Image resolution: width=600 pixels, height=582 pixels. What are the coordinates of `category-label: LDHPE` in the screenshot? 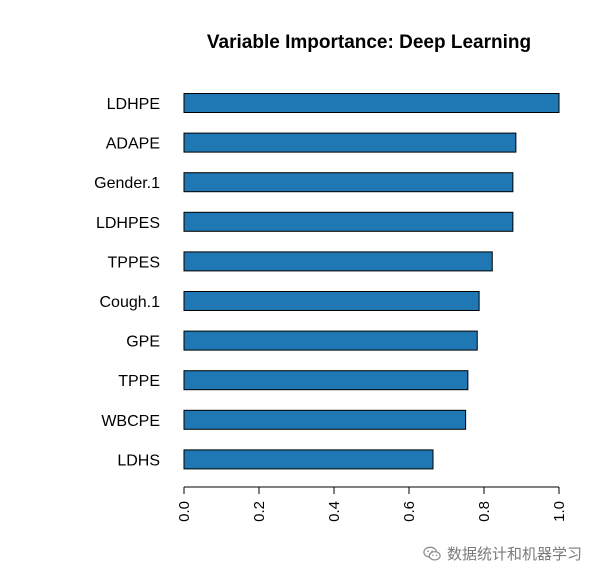 It's located at (133, 104).